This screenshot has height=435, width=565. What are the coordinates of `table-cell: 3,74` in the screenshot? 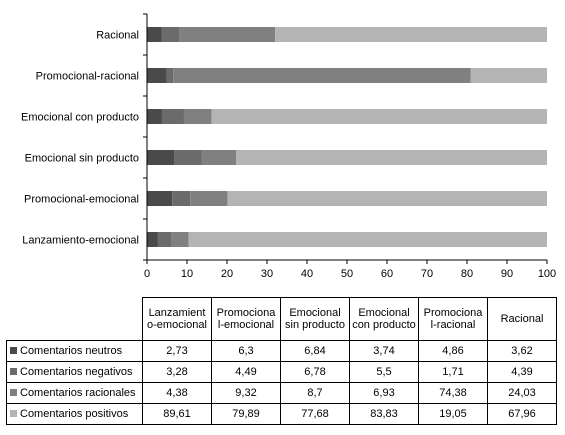 It's located at (384, 351).